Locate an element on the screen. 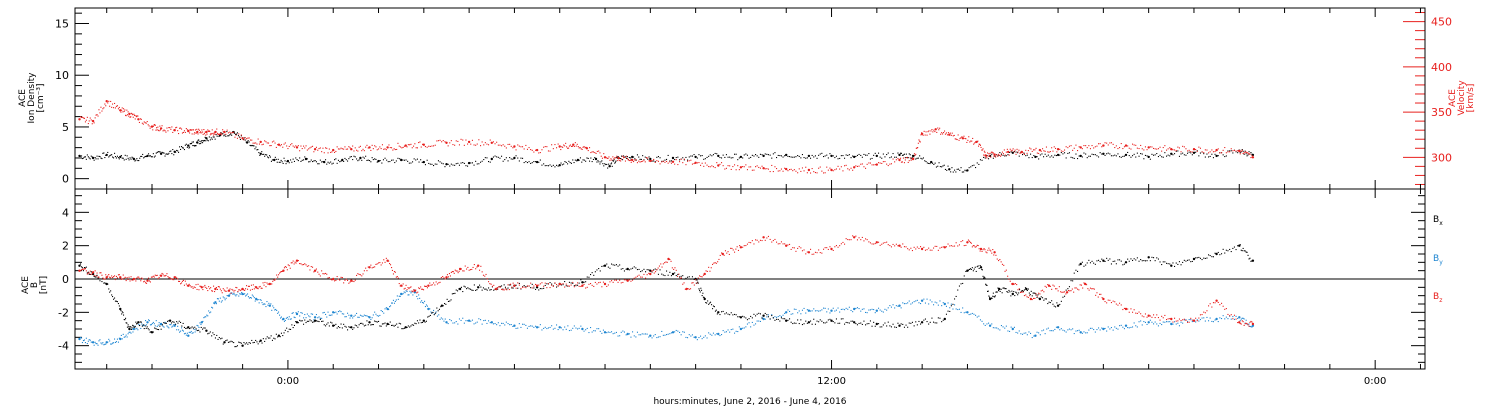  legend-subscript: z is located at coordinates (1440, 300).